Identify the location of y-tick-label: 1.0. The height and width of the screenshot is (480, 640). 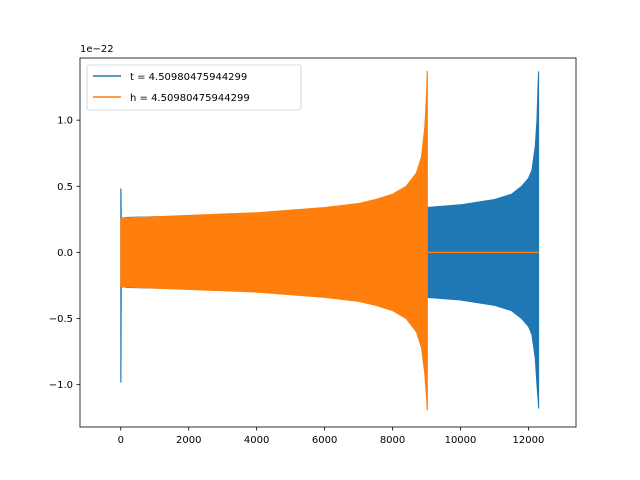
(65, 121).